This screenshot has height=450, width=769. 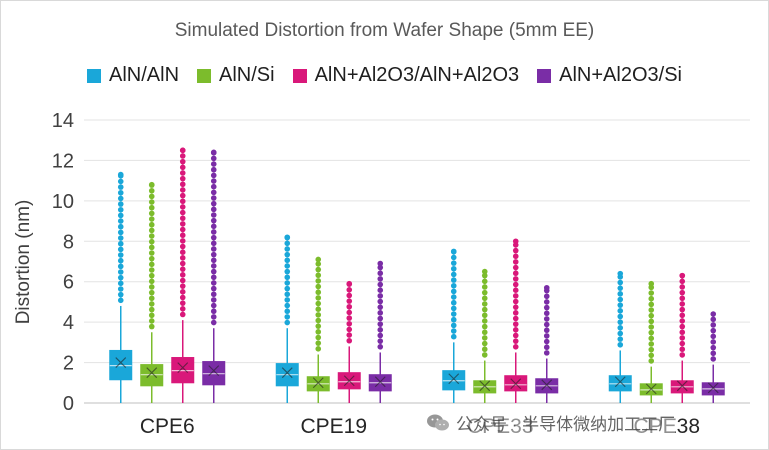 What do you see at coordinates (68, 404) in the screenshot?
I see `y-tick-label-0: 0` at bounding box center [68, 404].